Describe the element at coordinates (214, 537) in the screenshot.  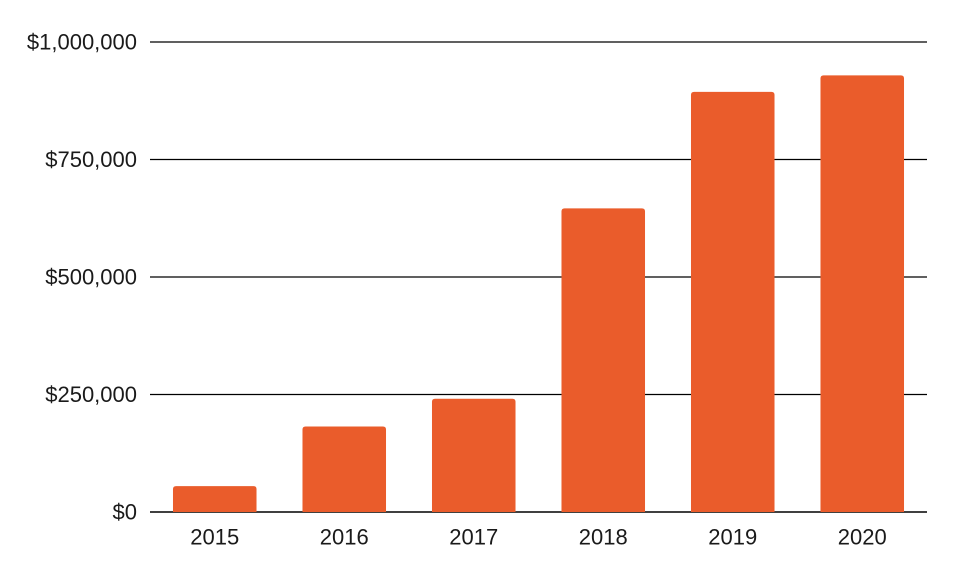
I see `x-tick-label: 2015` at that location.